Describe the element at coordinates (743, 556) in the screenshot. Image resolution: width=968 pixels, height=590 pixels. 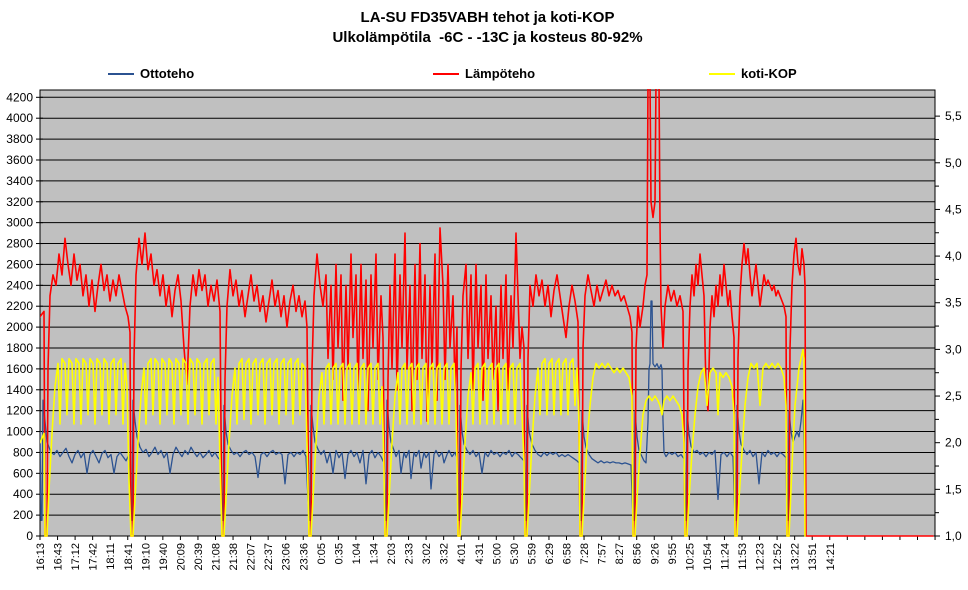
I see `x-axis-label: 11:53` at that location.